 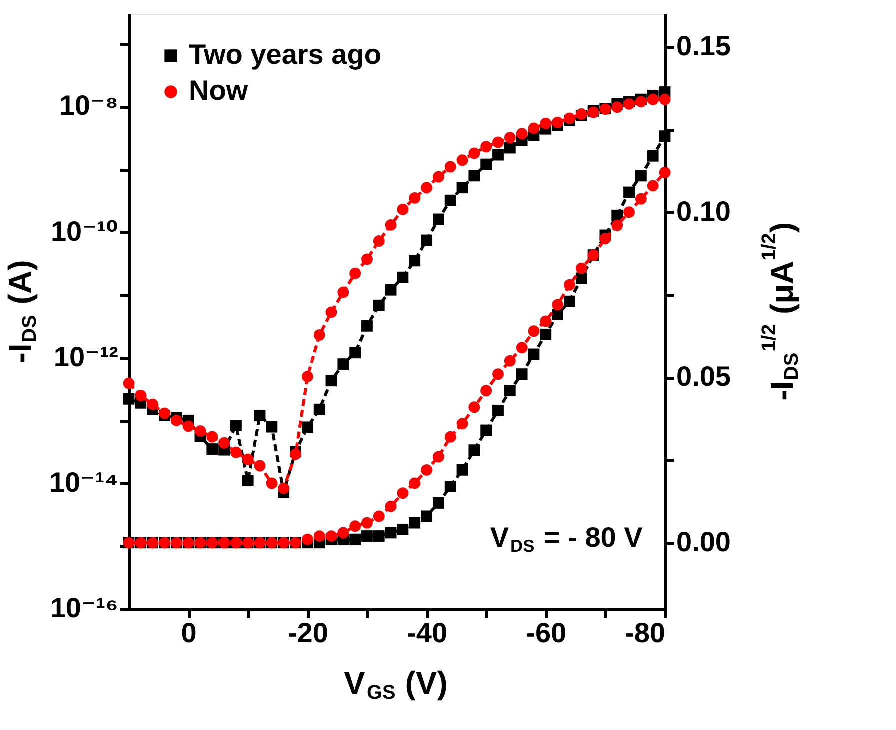 I want to click on x-tick-label: -80, so click(x=645, y=633).